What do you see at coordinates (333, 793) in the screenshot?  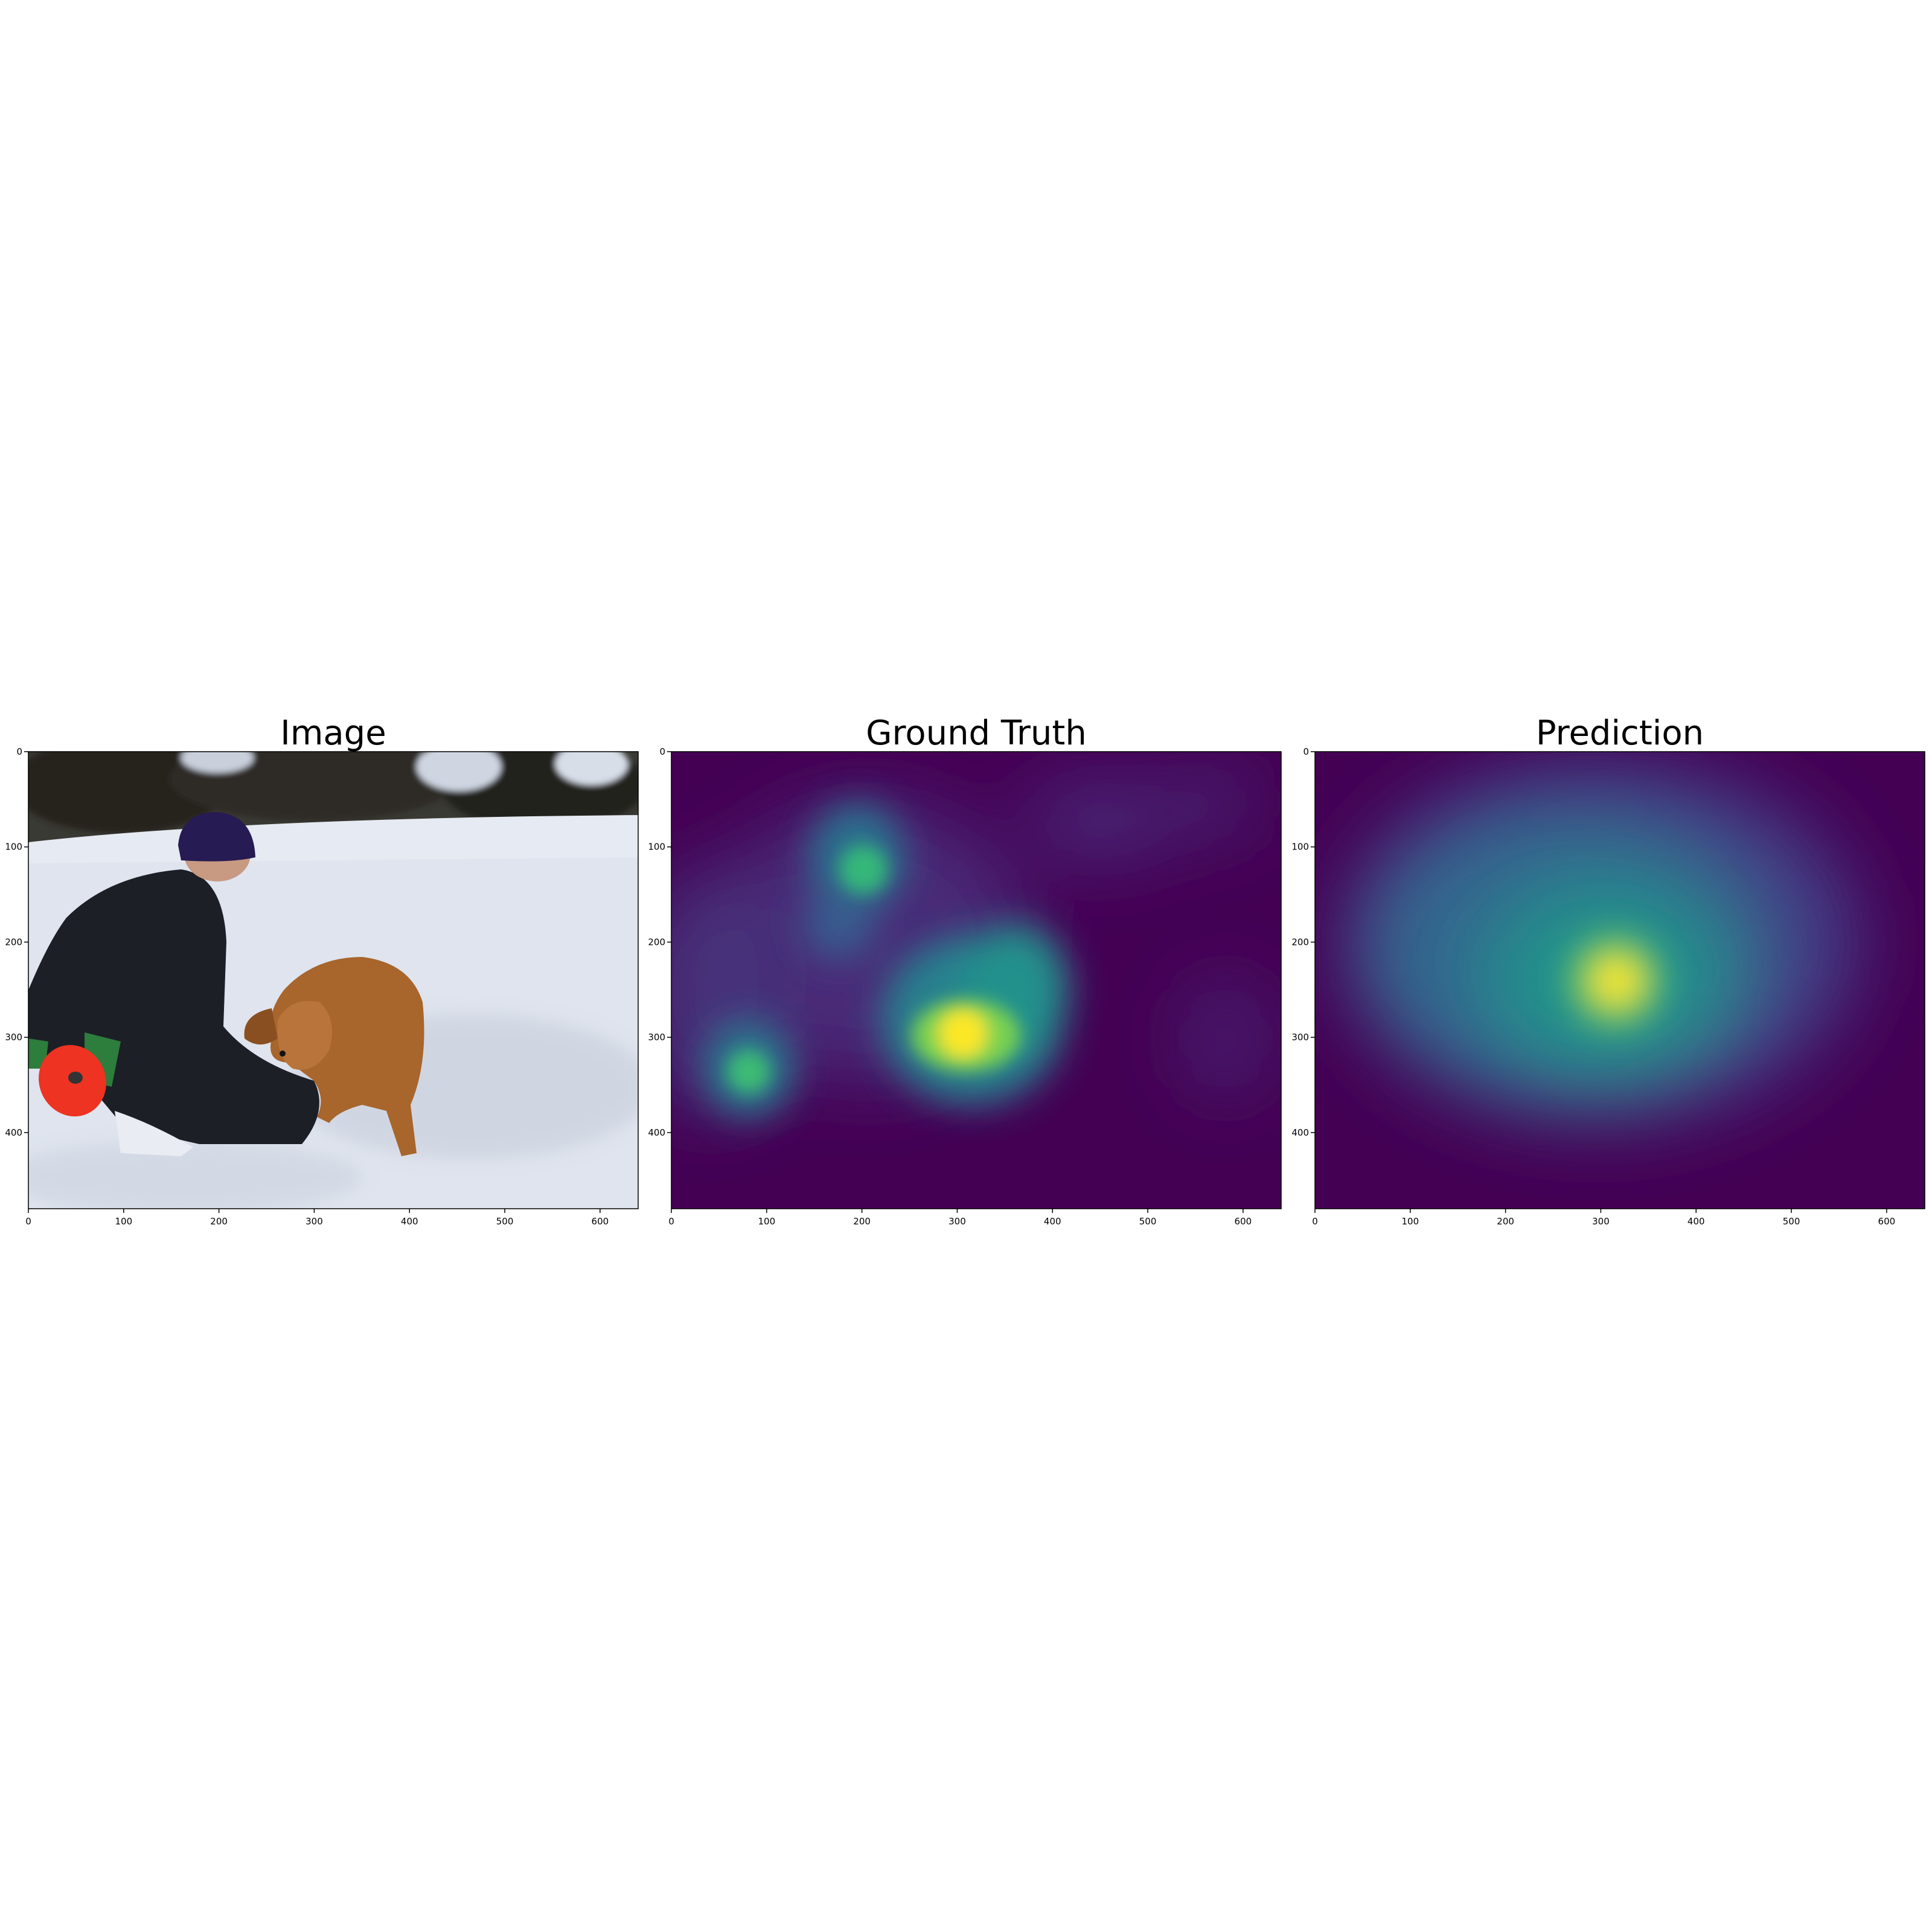 I see `bush-texture` at bounding box center [333, 793].